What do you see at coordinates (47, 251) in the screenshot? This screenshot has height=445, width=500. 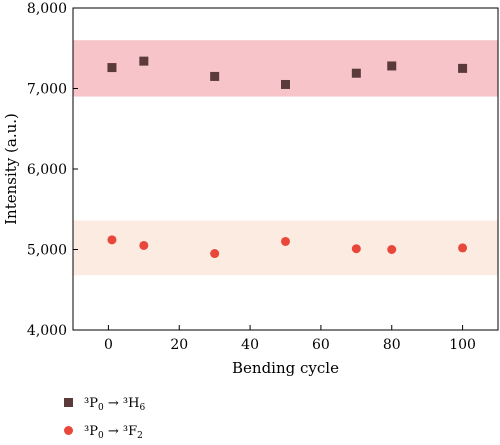 I see `y-tick-label: 5,000` at bounding box center [47, 251].